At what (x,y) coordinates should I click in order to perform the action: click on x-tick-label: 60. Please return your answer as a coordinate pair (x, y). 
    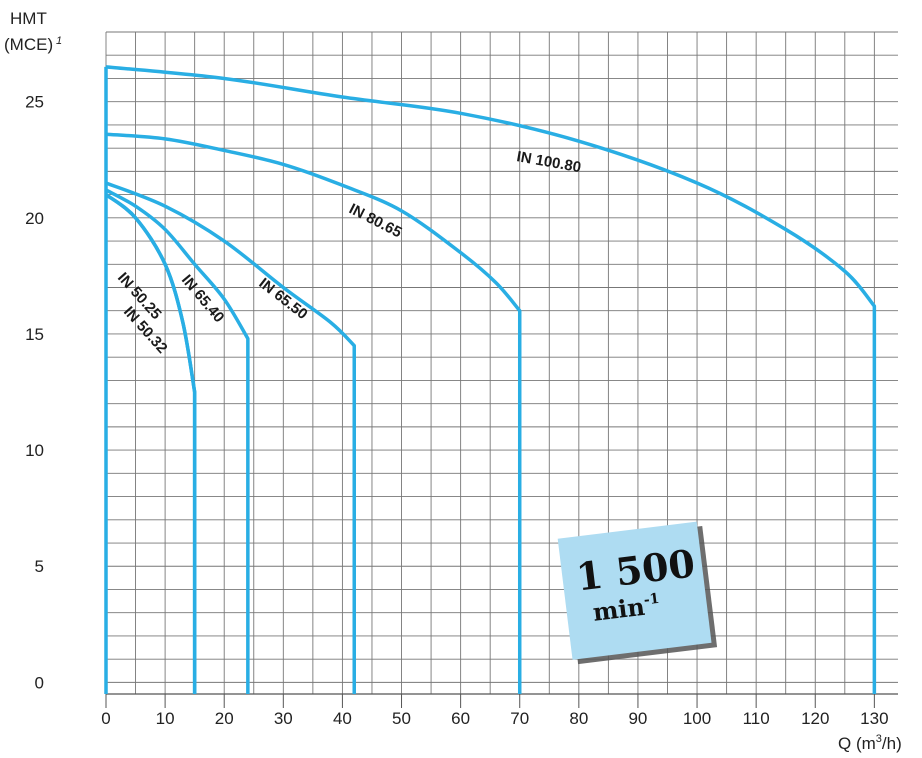
    Looking at the image, I should click on (460, 718).